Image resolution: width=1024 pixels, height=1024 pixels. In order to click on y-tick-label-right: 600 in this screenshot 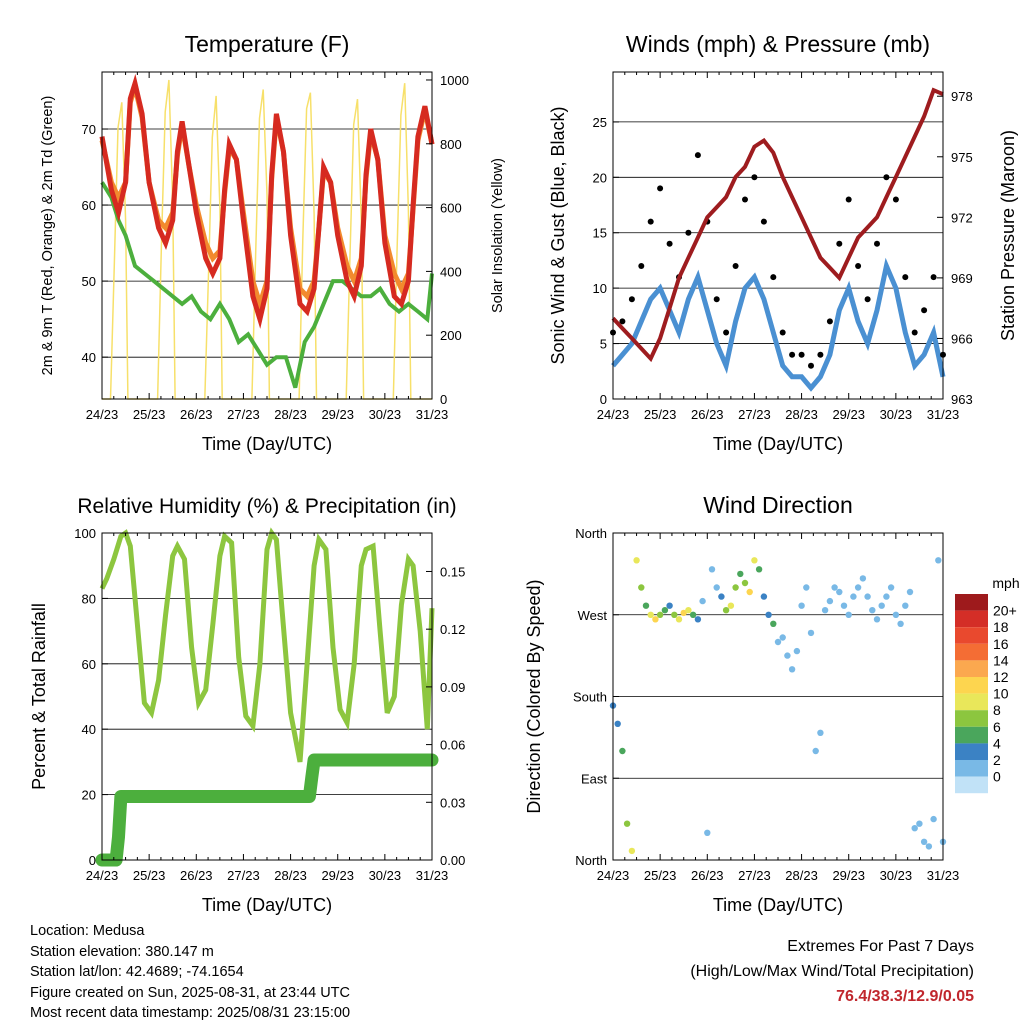, I will do `click(451, 208)`.